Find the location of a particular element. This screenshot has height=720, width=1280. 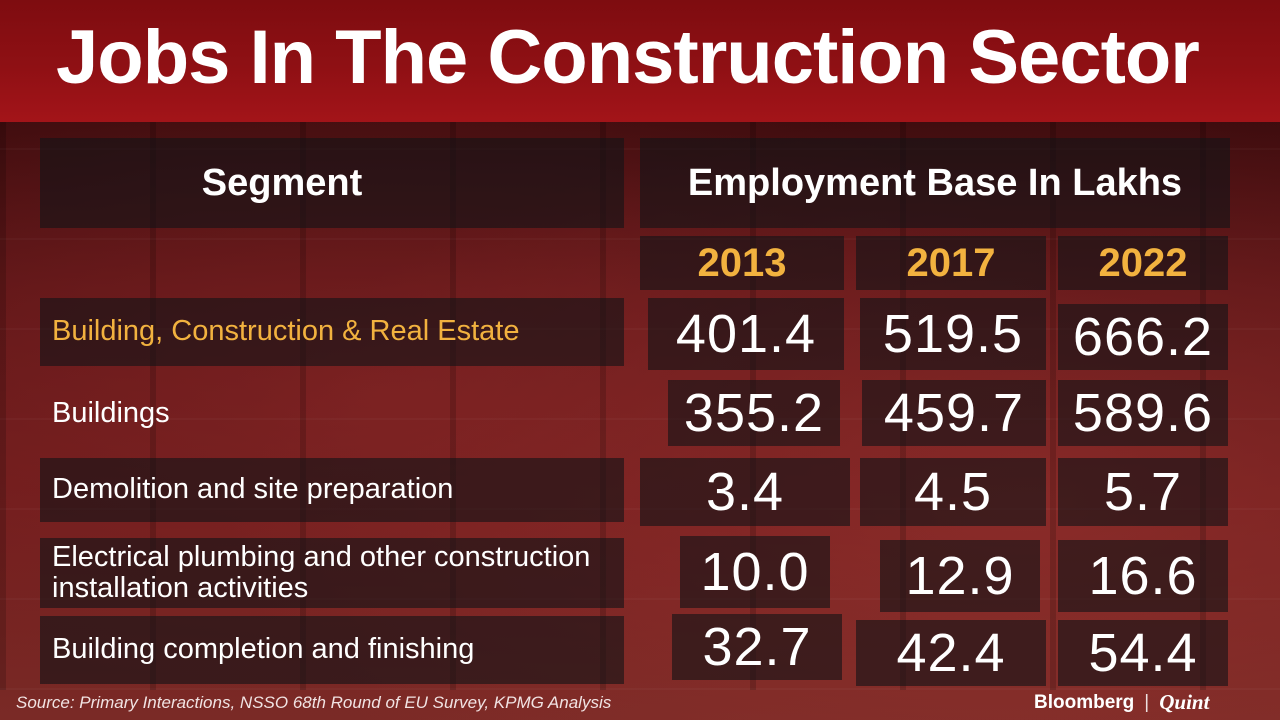

year-header-2013: 2013 is located at coordinates (742, 262).